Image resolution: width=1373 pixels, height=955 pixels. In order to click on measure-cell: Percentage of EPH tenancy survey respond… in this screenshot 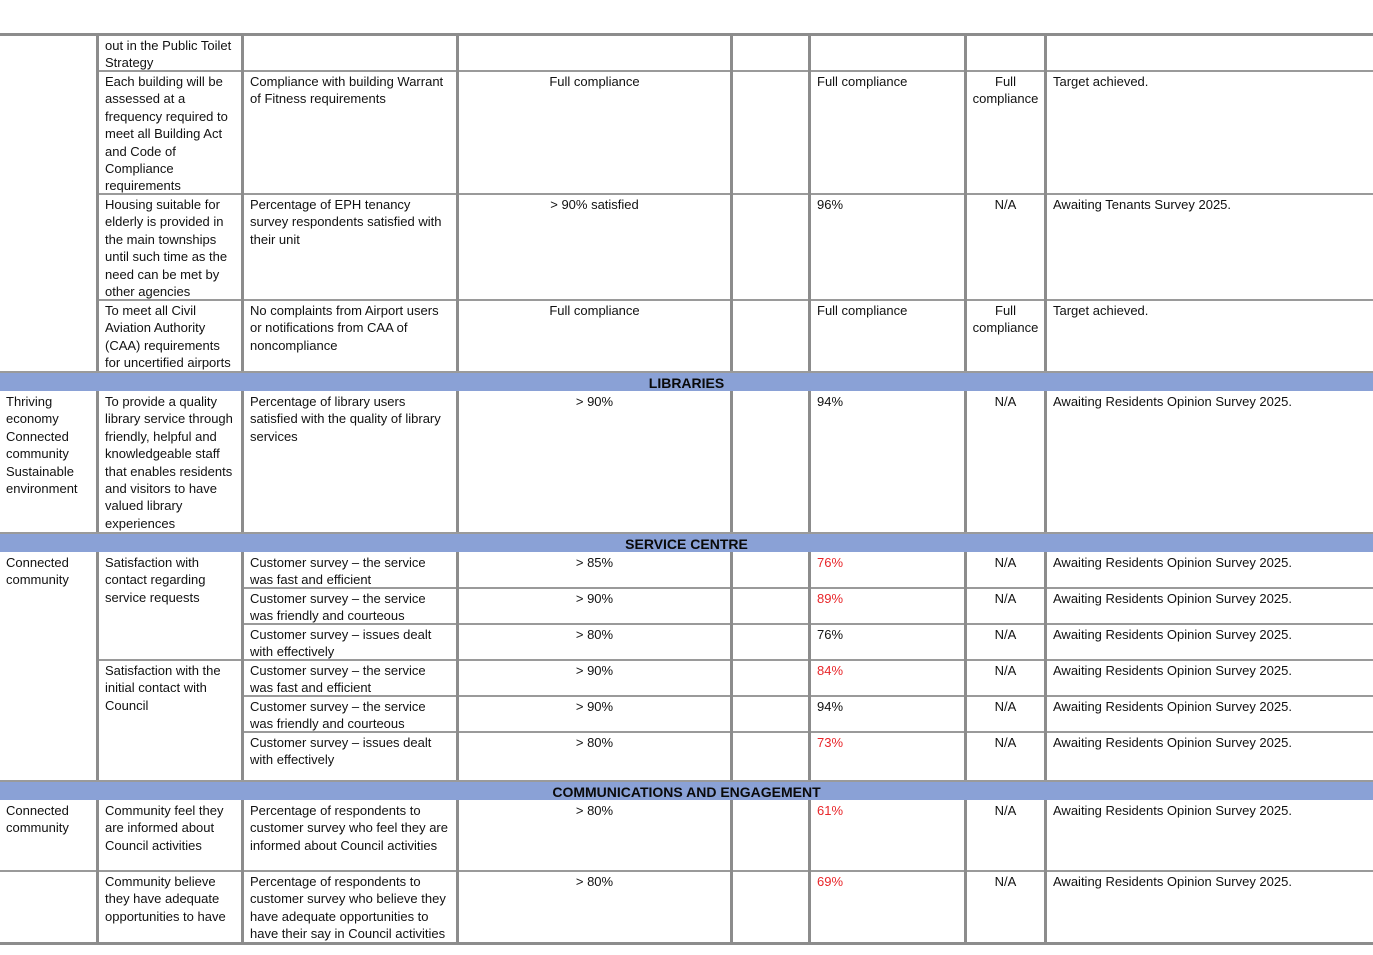, I will do `click(346, 222)`.